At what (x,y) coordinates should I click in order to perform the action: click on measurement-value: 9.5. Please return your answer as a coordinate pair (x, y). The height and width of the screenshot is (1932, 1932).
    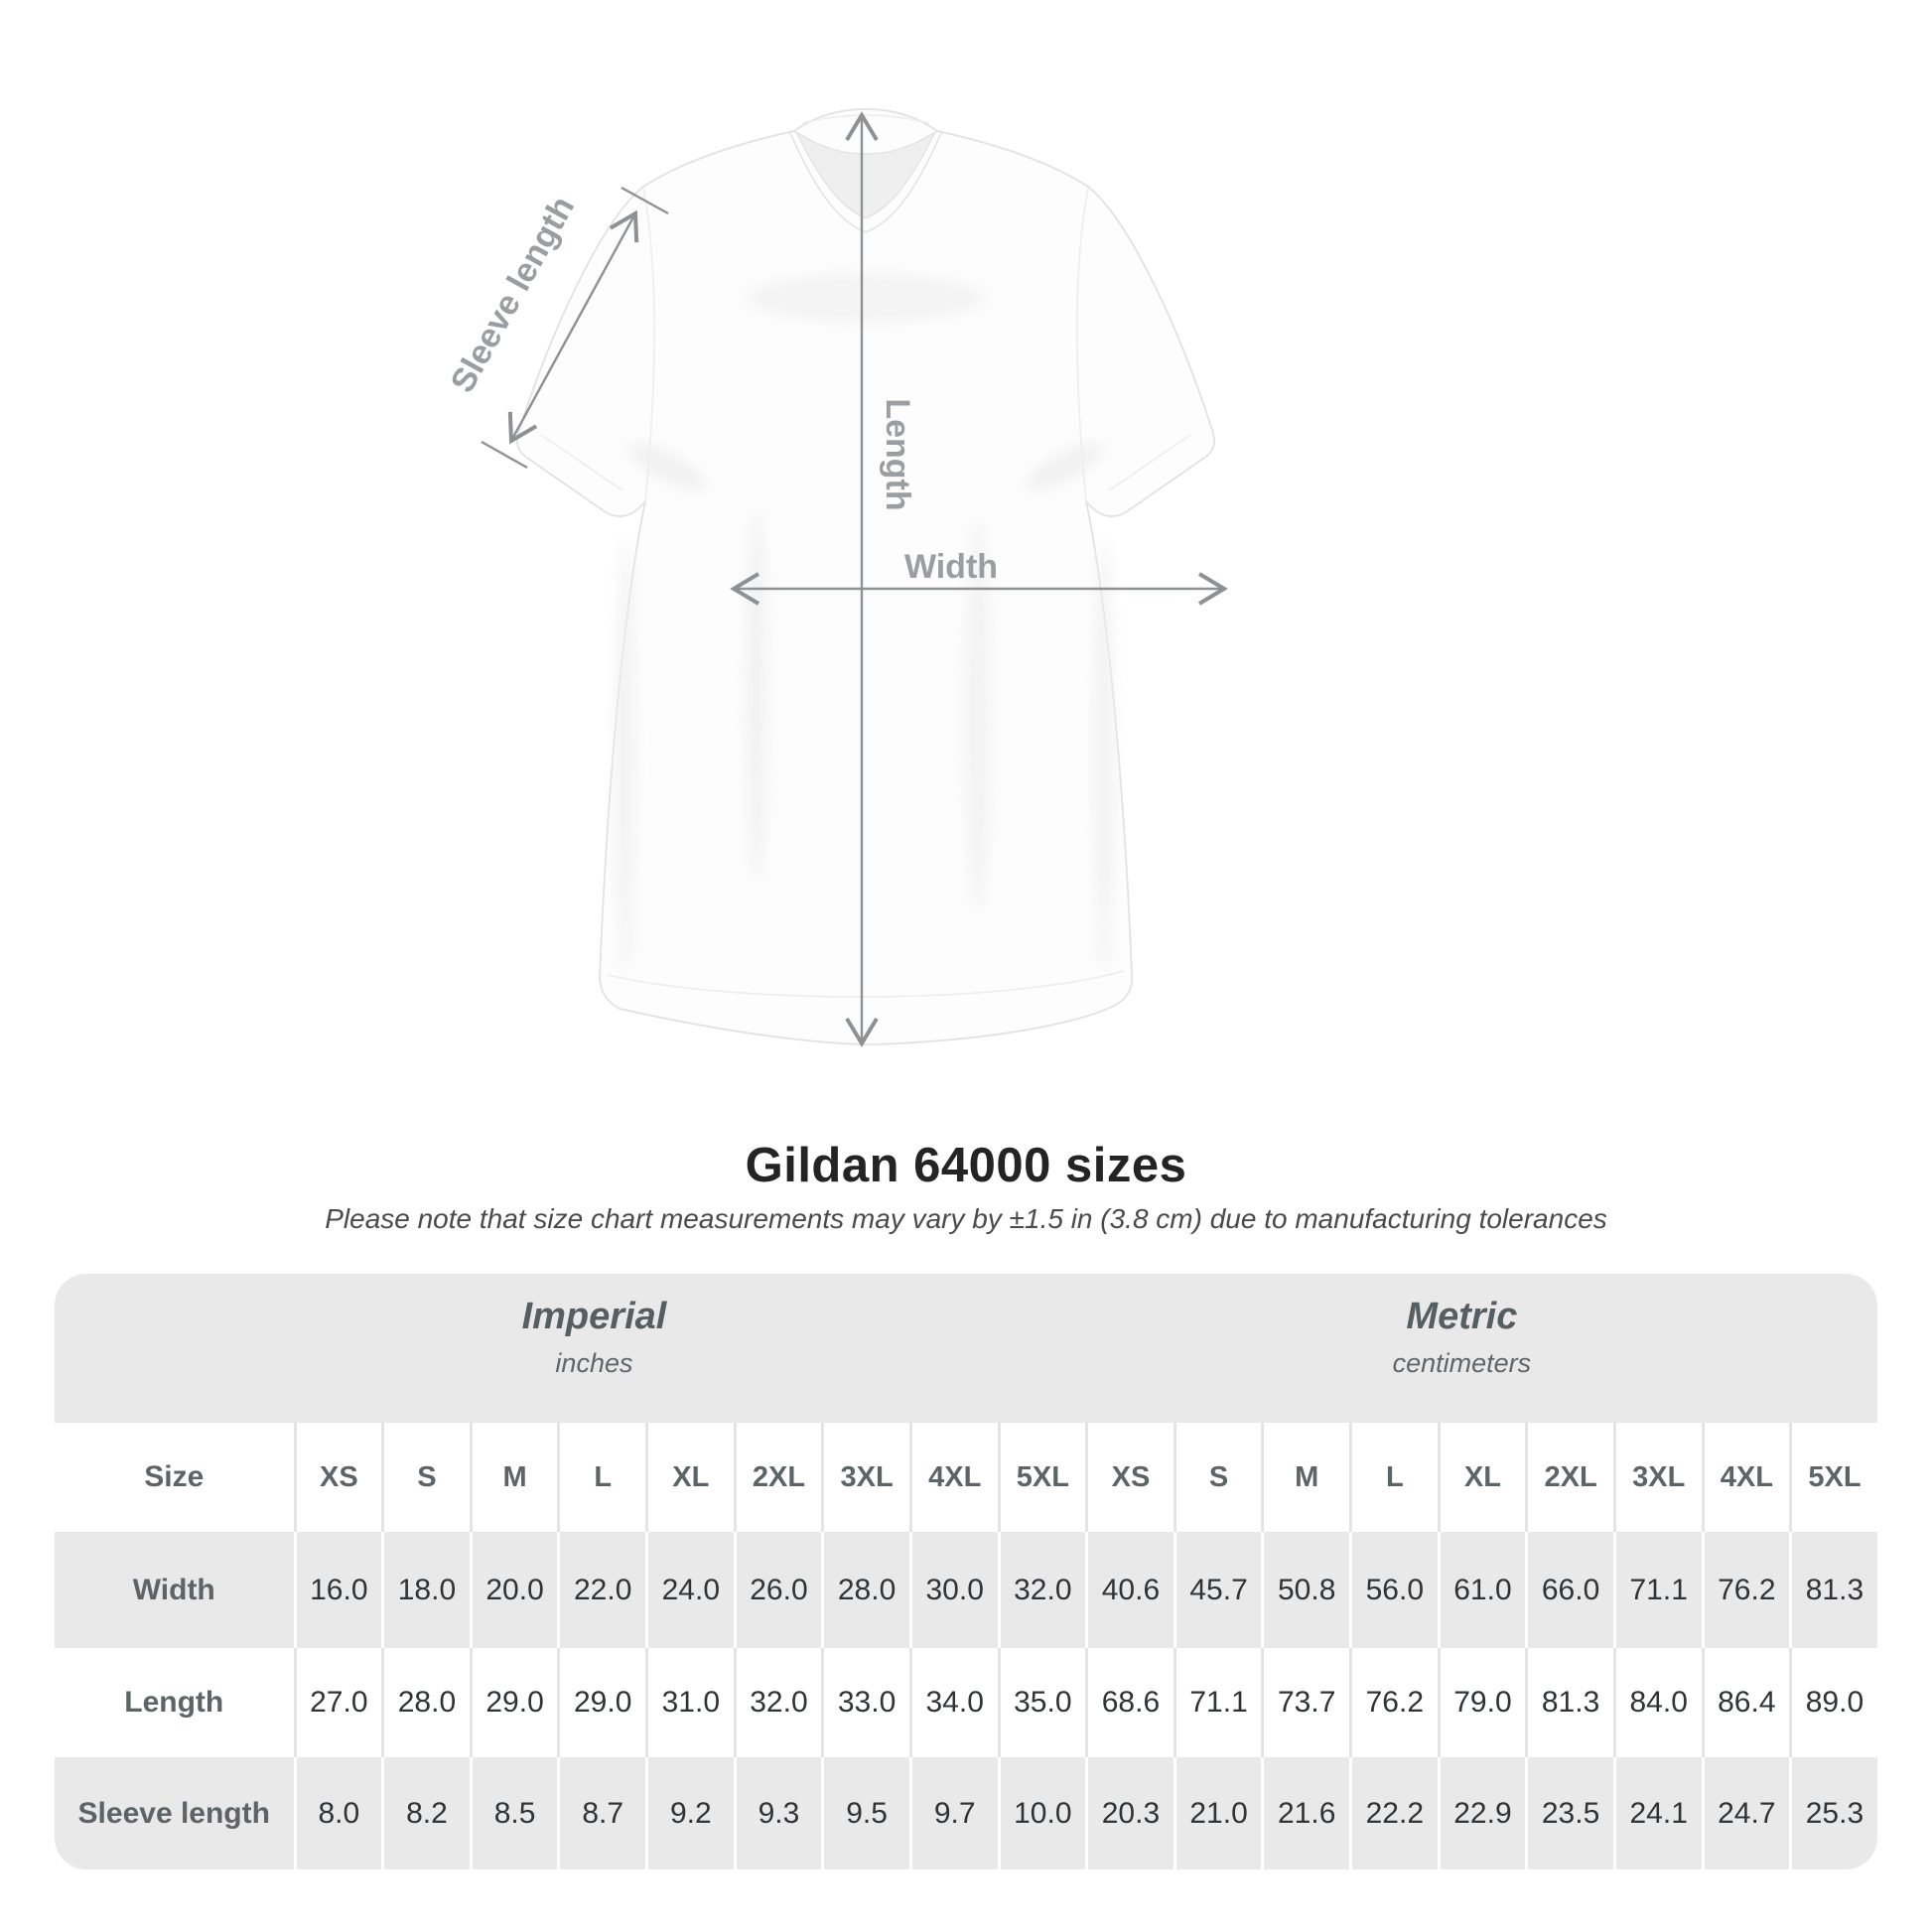
    Looking at the image, I should click on (865, 1813).